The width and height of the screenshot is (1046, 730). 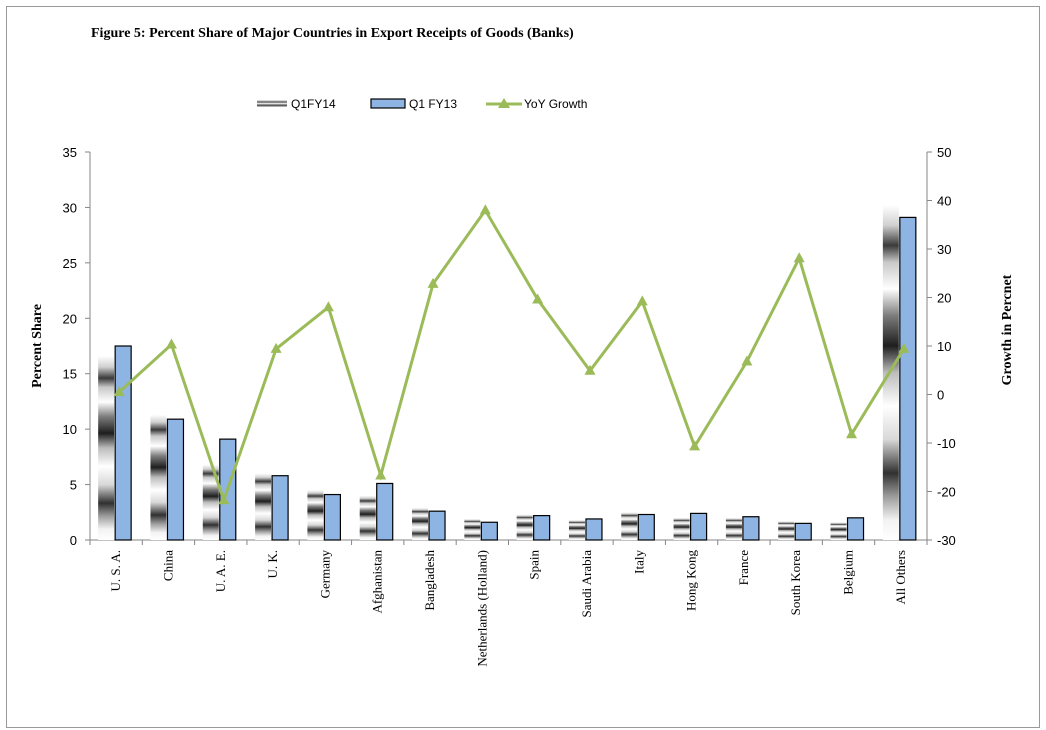 What do you see at coordinates (504, 103) in the screenshot?
I see `legend-marker-yoy` at bounding box center [504, 103].